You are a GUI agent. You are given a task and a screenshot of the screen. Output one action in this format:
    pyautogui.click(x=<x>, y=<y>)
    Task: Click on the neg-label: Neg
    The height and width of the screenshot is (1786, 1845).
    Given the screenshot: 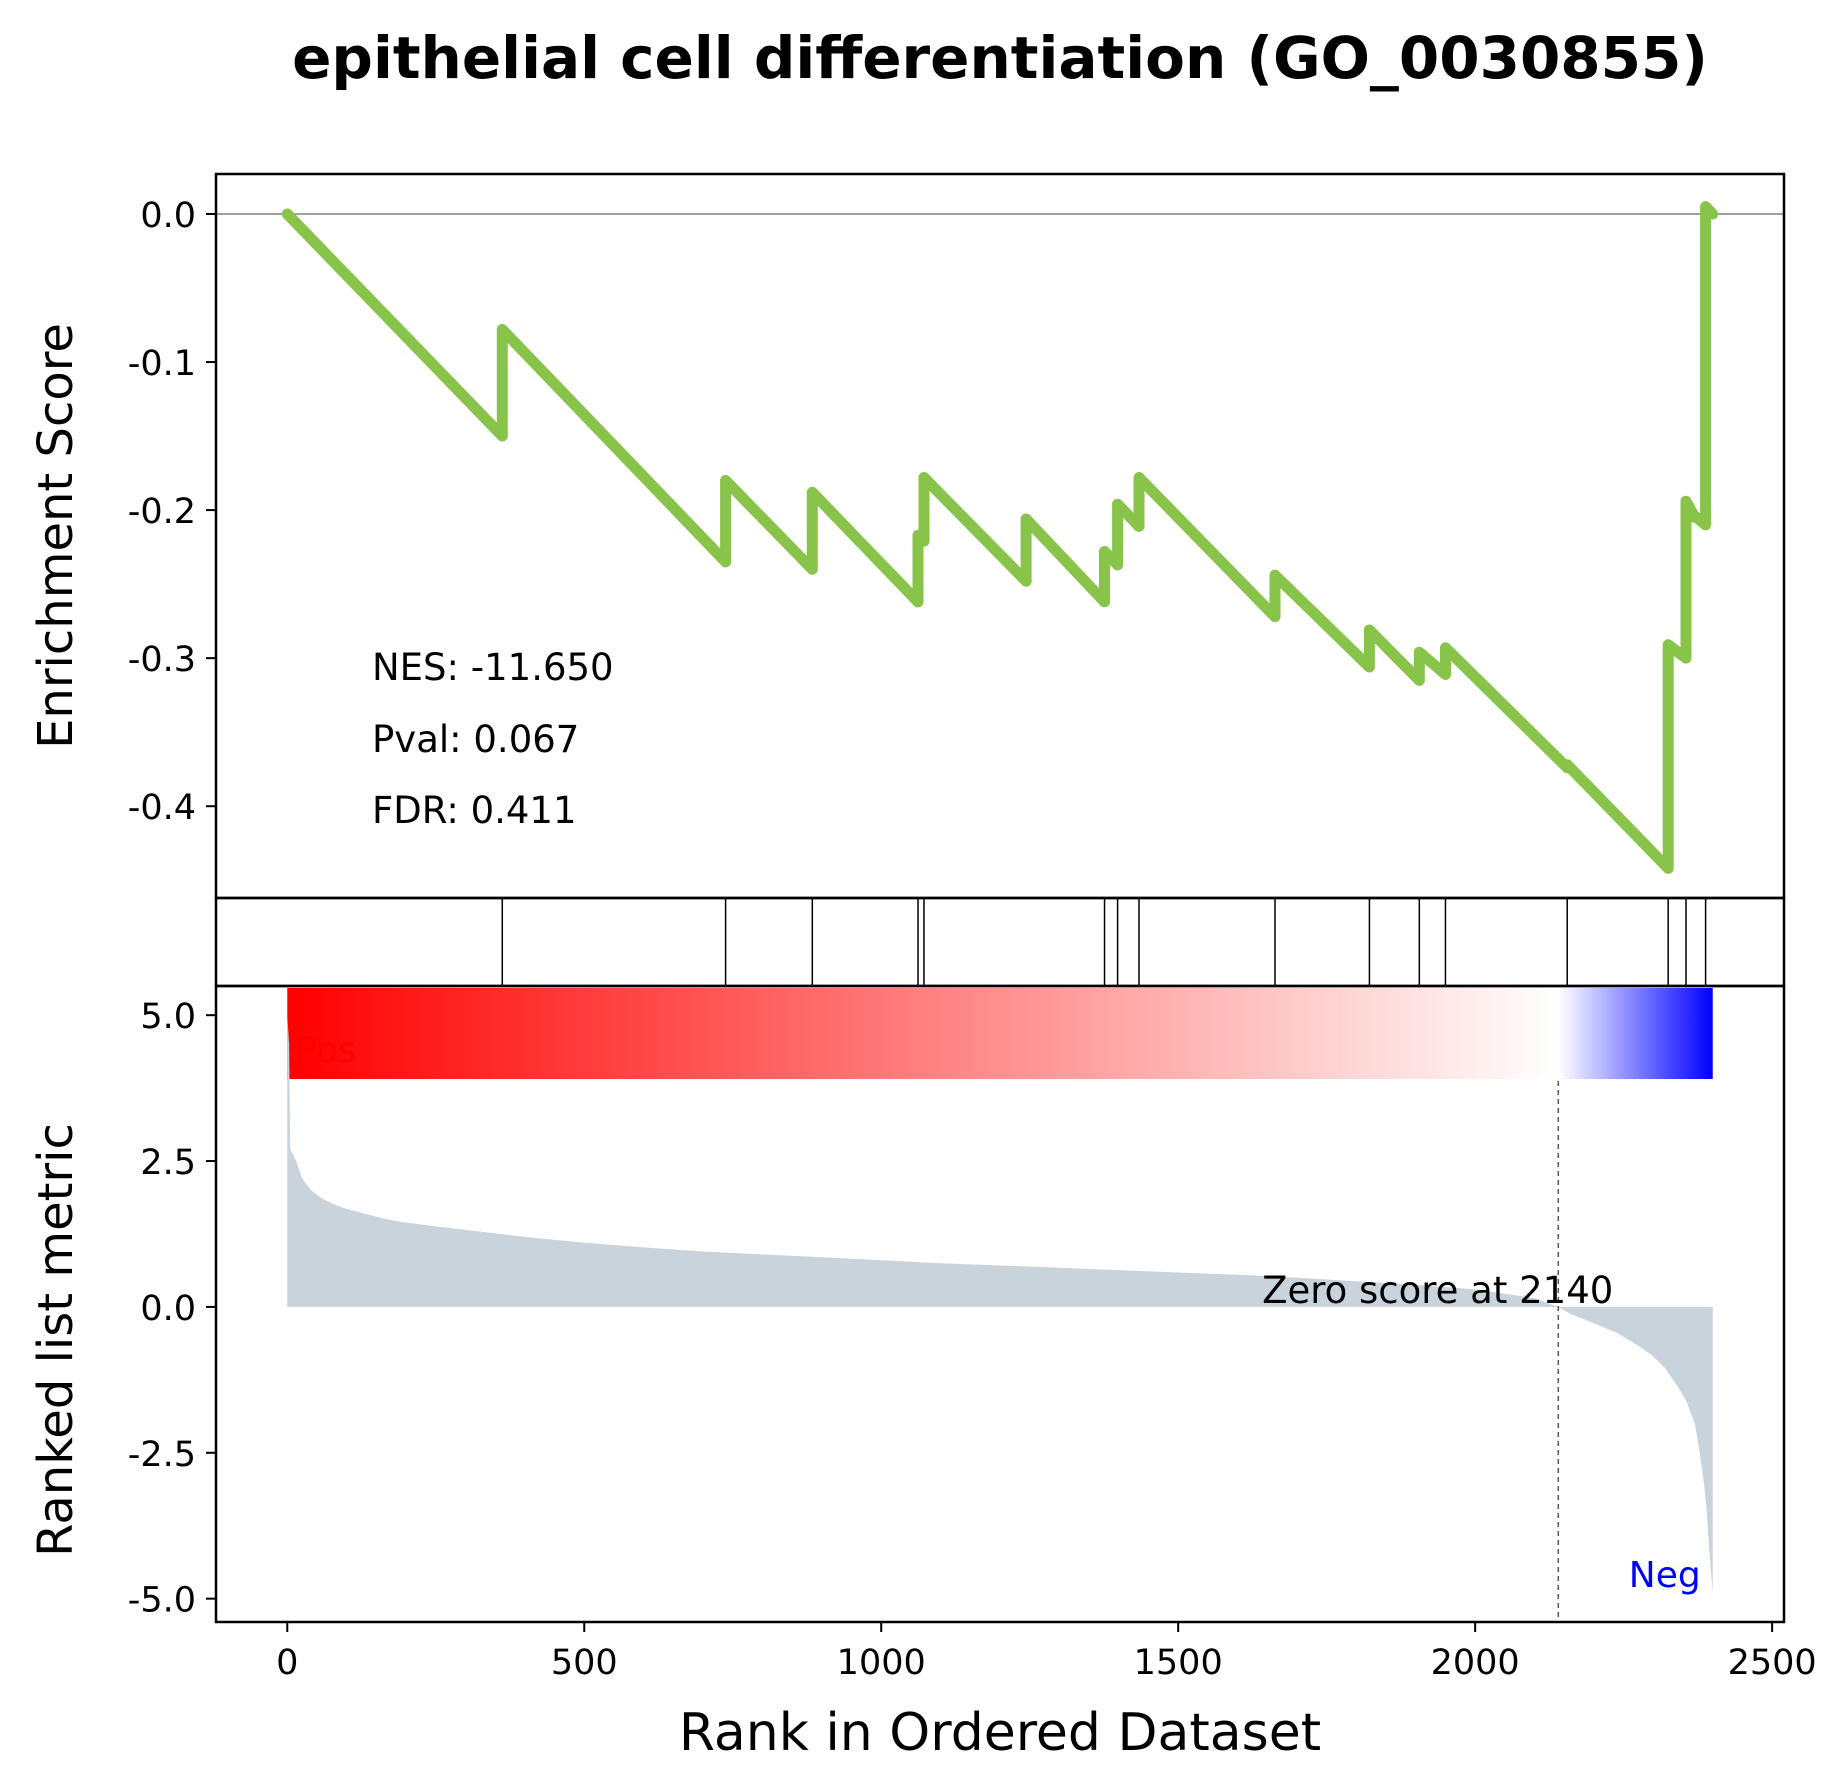 What is the action you would take?
    pyautogui.click(x=1665, y=1575)
    